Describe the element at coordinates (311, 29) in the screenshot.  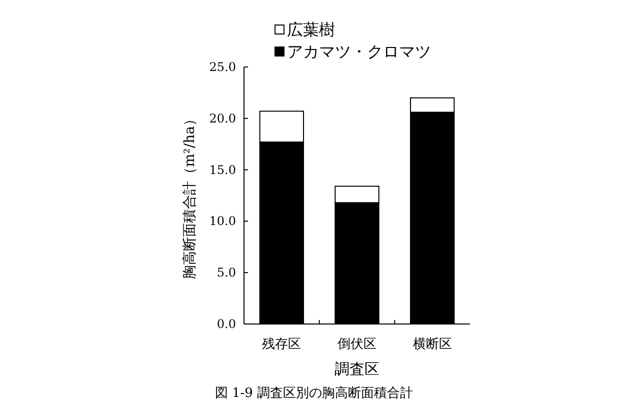
I see `legend-label: 広葉樹` at that location.